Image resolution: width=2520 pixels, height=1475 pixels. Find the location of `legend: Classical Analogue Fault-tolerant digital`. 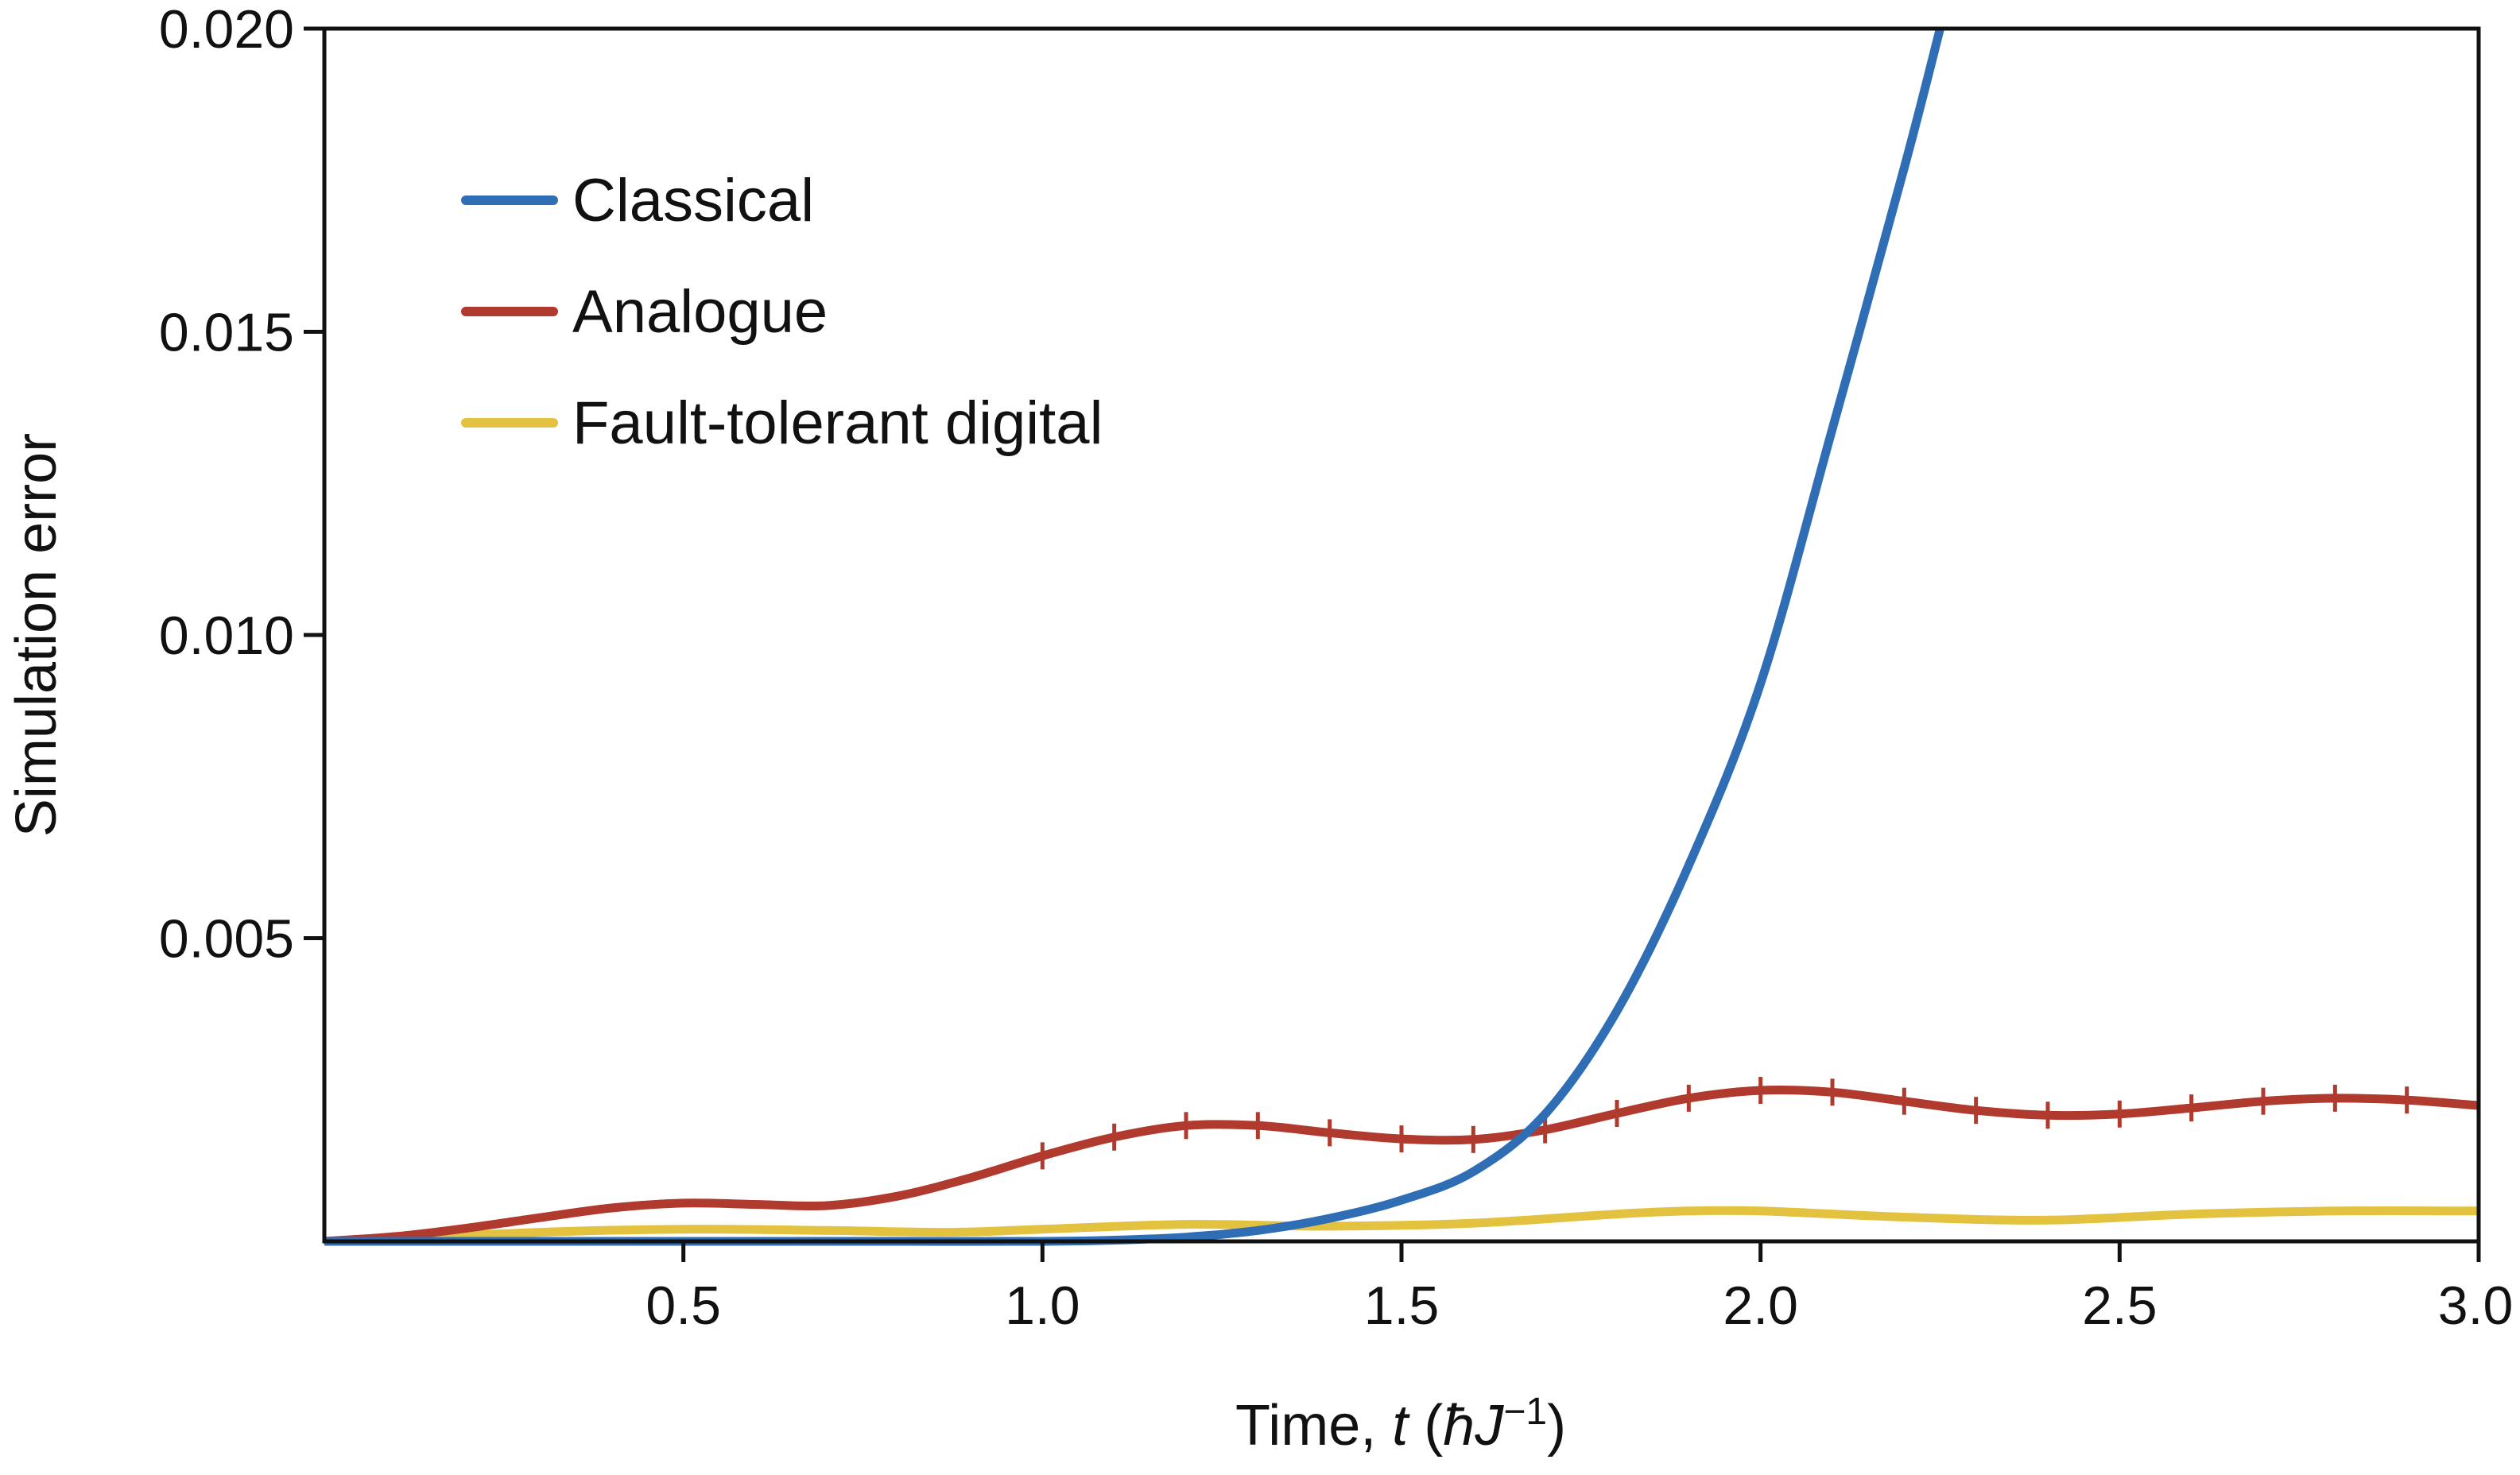

legend: Classical Analogue Fault-tolerant digital is located at coordinates (782, 312).